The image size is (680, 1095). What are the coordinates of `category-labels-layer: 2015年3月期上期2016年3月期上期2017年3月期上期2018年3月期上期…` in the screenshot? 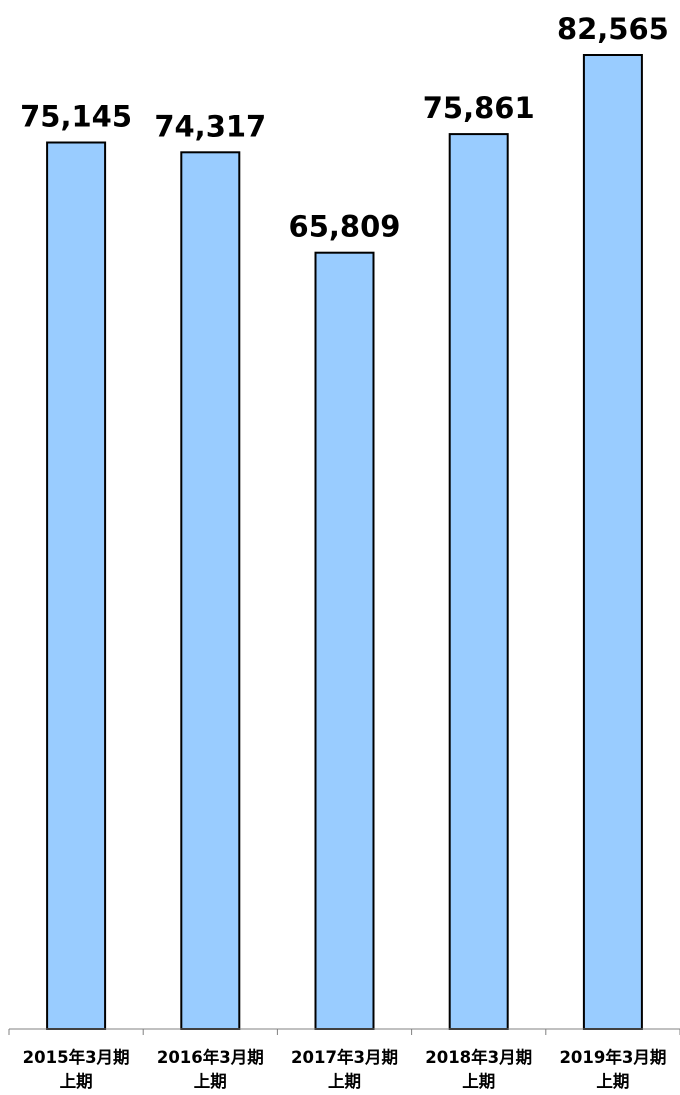 It's located at (345, 1069).